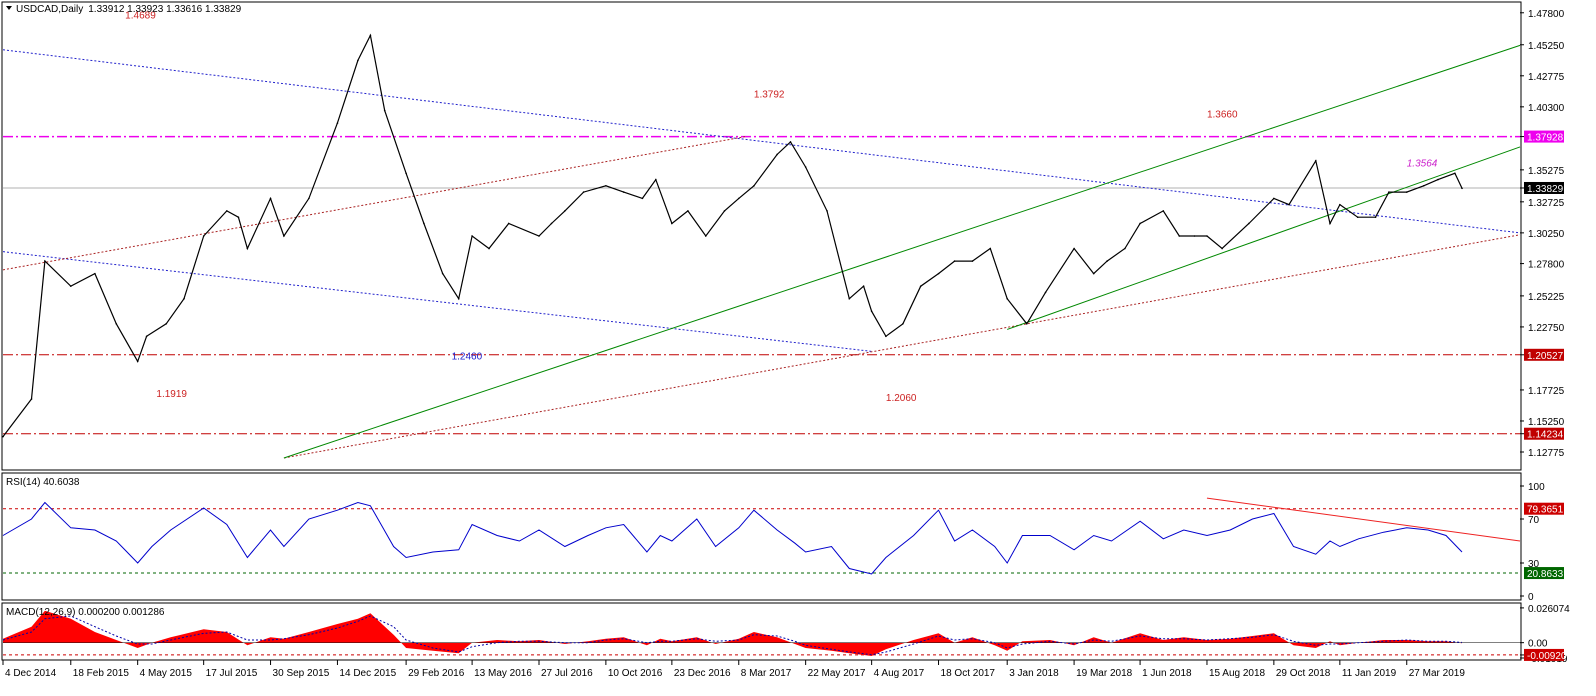 This screenshot has width=1596, height=696. I want to click on macd-level-badge-bg, so click(1544, 654).